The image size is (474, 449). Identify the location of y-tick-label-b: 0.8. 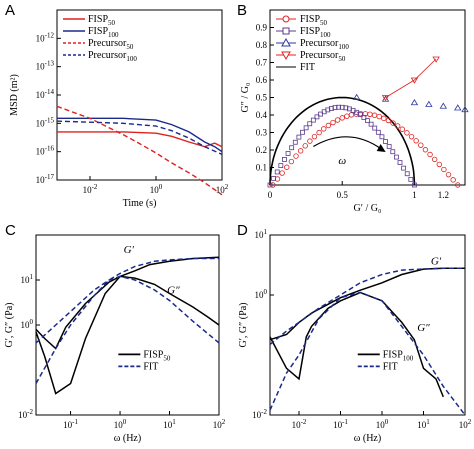
(262, 45).